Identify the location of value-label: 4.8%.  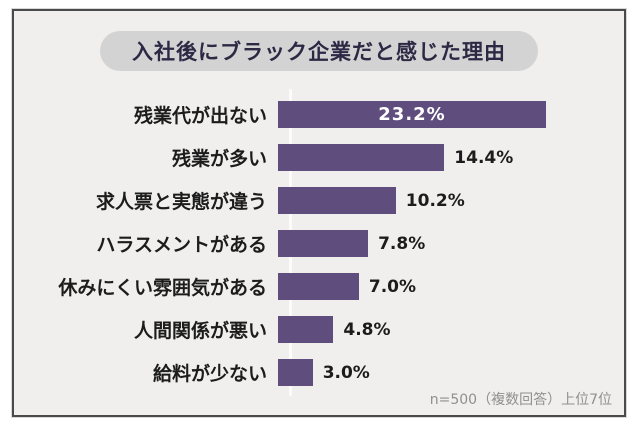
(367, 329).